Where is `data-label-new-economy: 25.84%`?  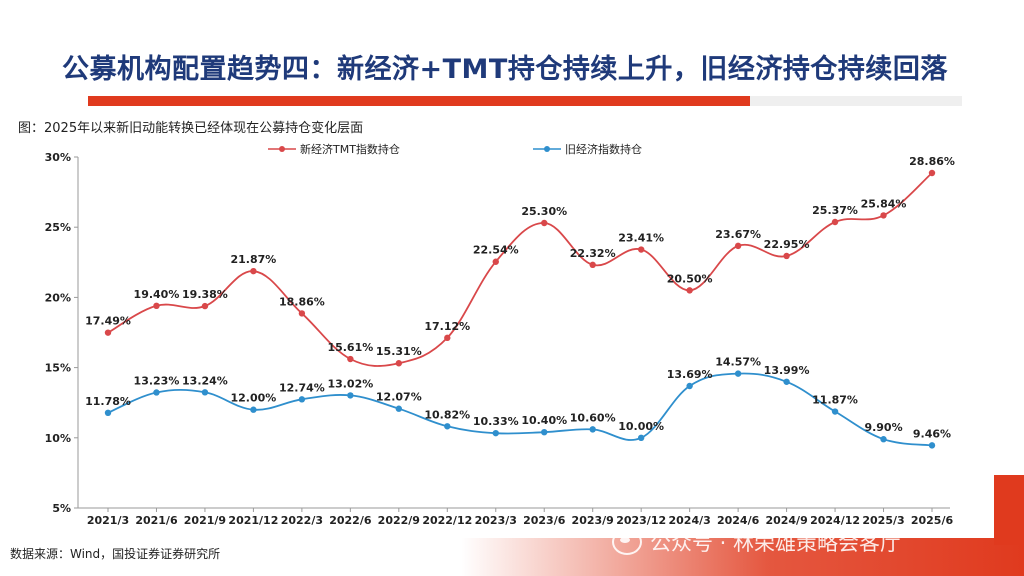 data-label-new-economy: 25.84% is located at coordinates (884, 203).